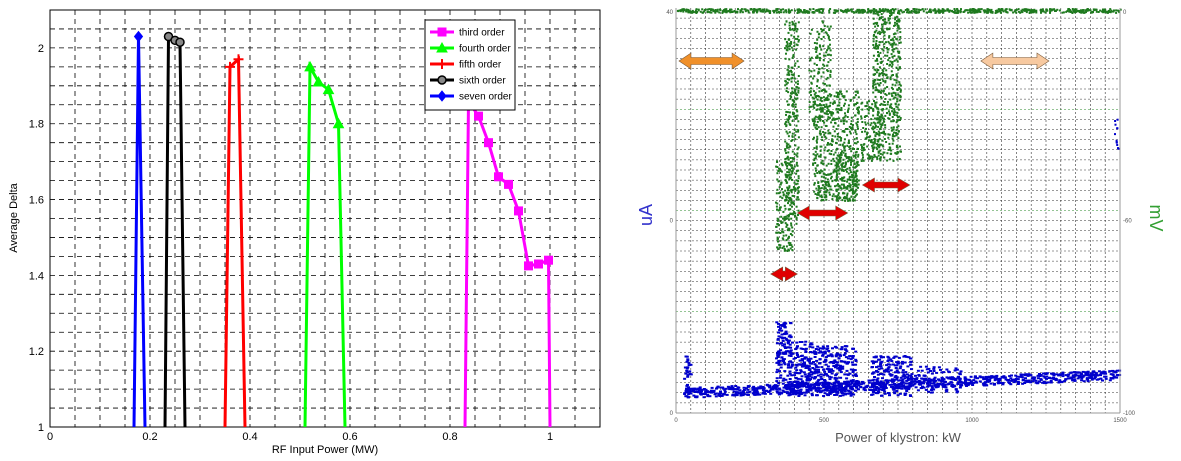 The height and width of the screenshot is (461, 1181). Describe the element at coordinates (480, 65) in the screenshot. I see `legend-label-fifth-order: fifth order` at that location.